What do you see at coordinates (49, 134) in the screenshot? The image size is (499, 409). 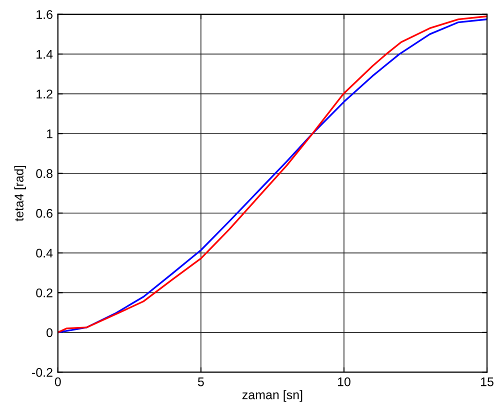 I see `y-tick-label: 1` at bounding box center [49, 134].